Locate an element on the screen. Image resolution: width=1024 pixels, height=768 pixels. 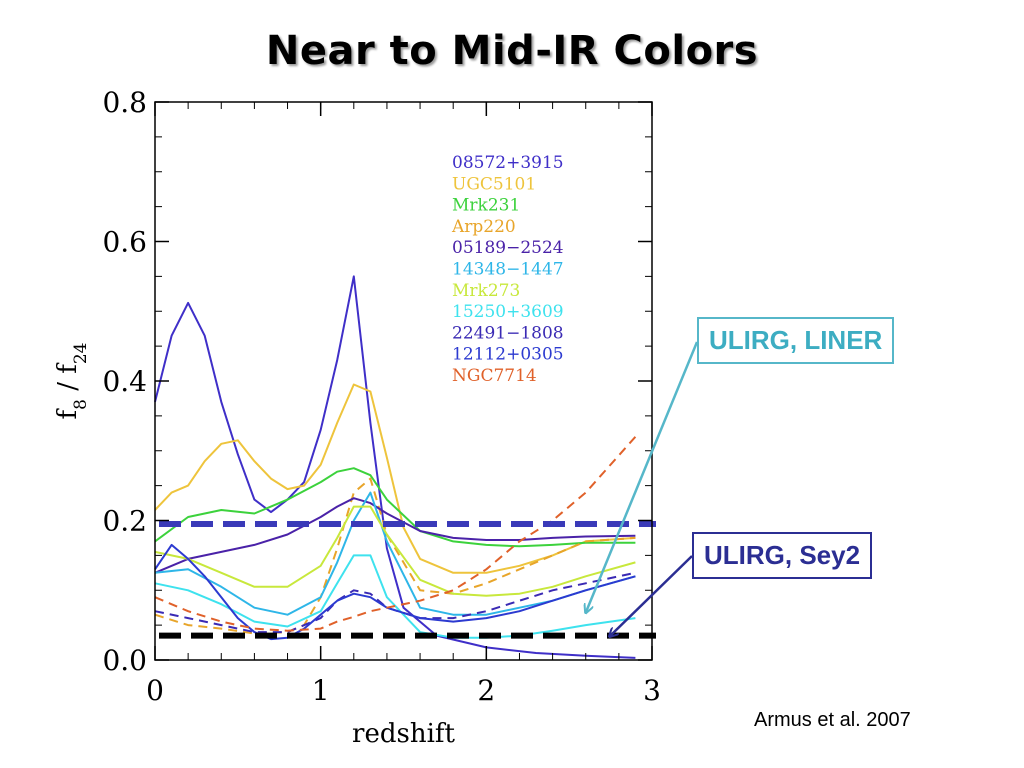
callout-liner: ULIRG, LINER is located at coordinates (796, 340).